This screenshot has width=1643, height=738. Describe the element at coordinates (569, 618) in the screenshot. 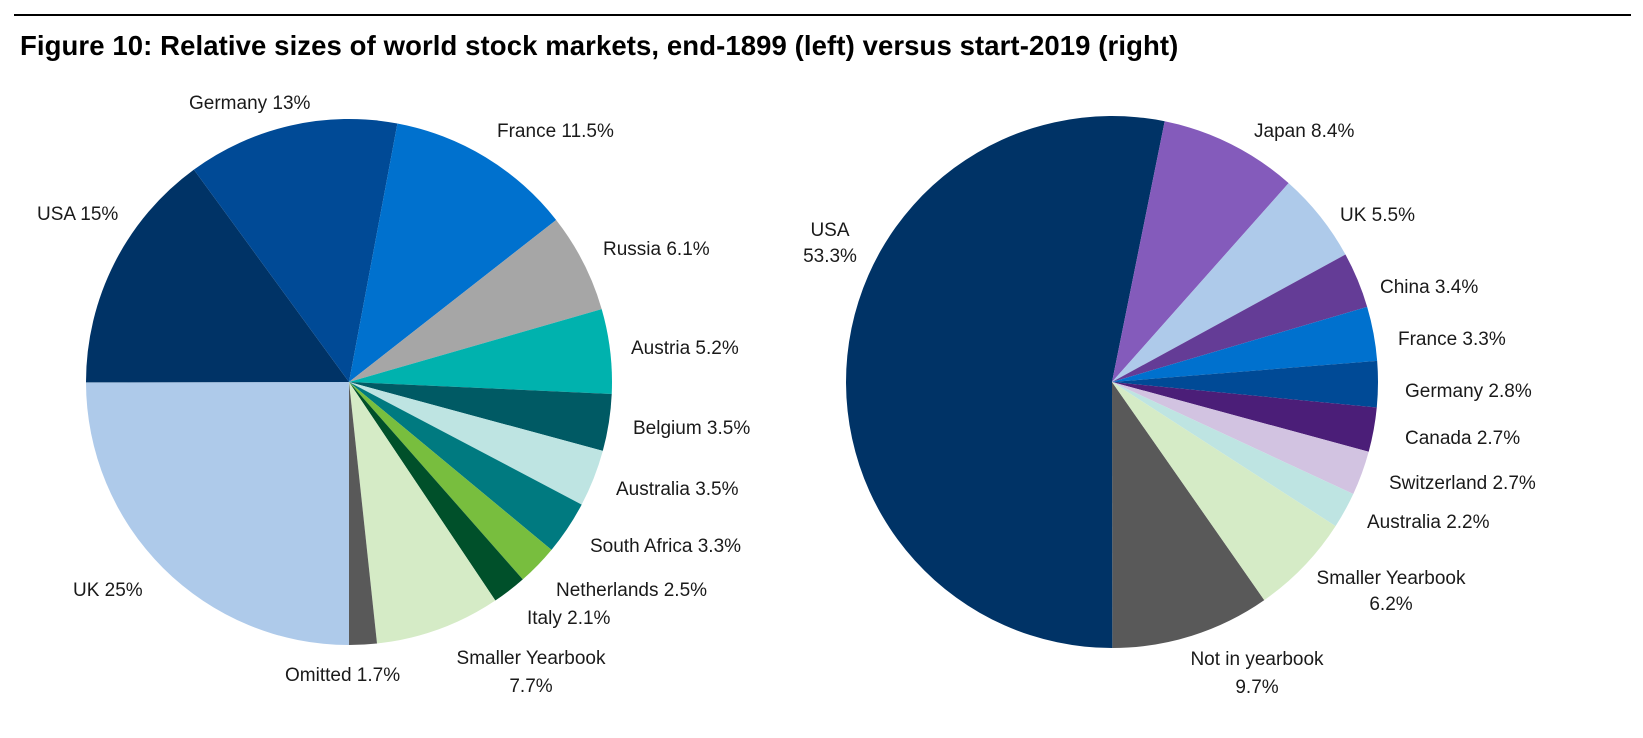

I see `slice-label-italy: Italy 2.1%` at that location.